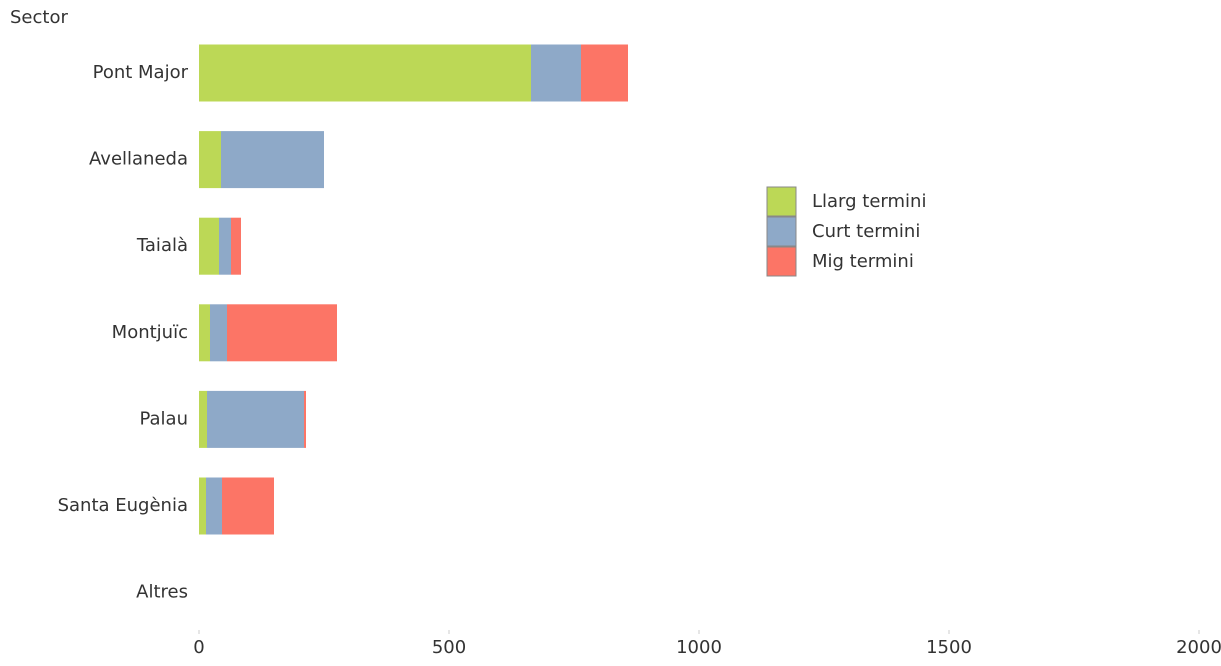 This screenshot has height=666, width=1221. I want to click on x-tick-label: 1000, so click(699, 647).